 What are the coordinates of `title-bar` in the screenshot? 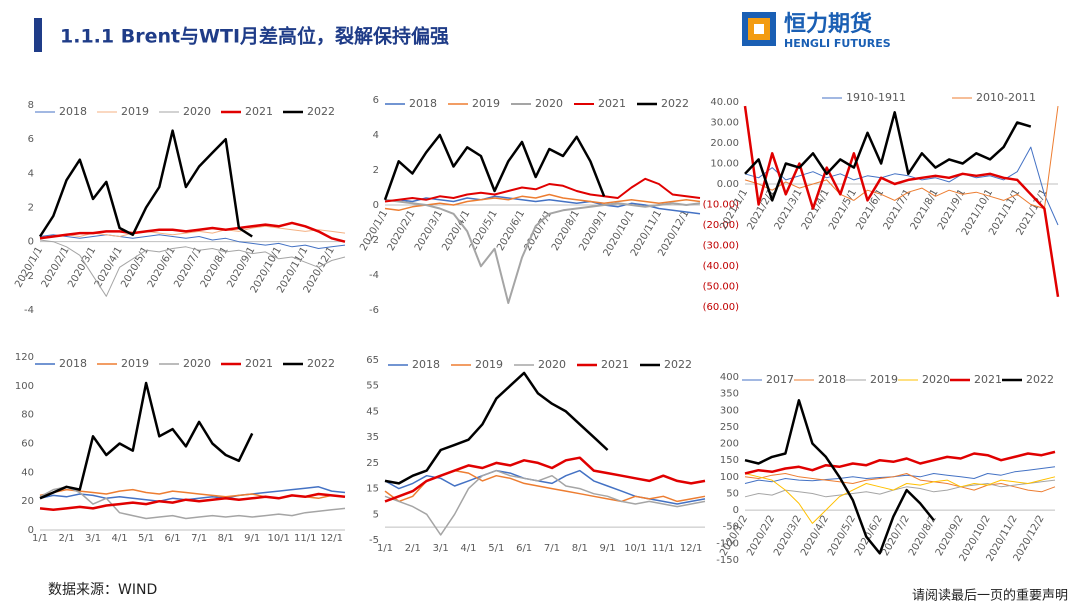 It's located at (38, 35).